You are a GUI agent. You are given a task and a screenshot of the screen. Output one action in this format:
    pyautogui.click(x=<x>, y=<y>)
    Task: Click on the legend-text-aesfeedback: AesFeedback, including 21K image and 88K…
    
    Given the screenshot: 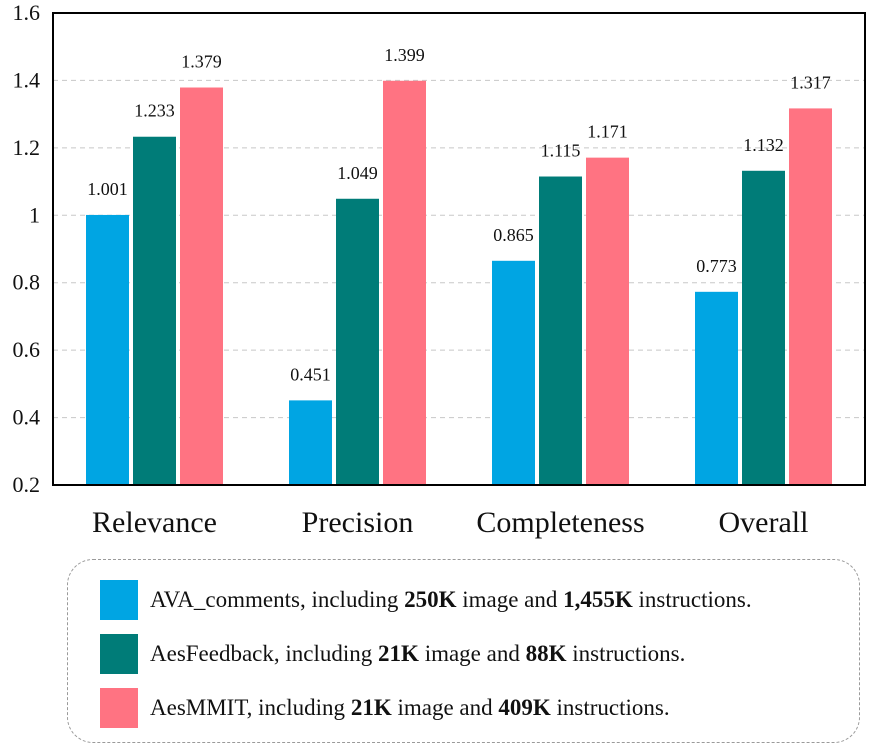 What is the action you would take?
    pyautogui.click(x=417, y=654)
    